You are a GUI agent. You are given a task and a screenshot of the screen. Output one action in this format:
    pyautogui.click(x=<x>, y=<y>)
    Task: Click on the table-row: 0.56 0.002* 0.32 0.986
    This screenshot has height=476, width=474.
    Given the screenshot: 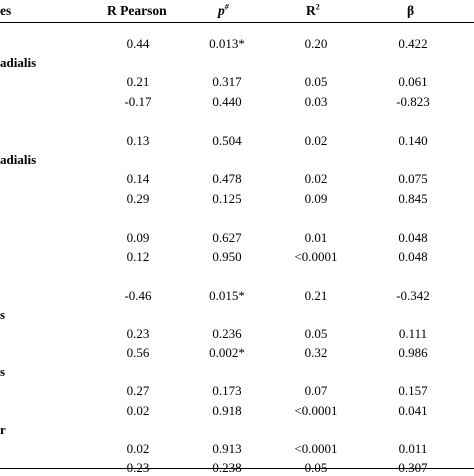 What is the action you would take?
    pyautogui.click(x=237, y=353)
    